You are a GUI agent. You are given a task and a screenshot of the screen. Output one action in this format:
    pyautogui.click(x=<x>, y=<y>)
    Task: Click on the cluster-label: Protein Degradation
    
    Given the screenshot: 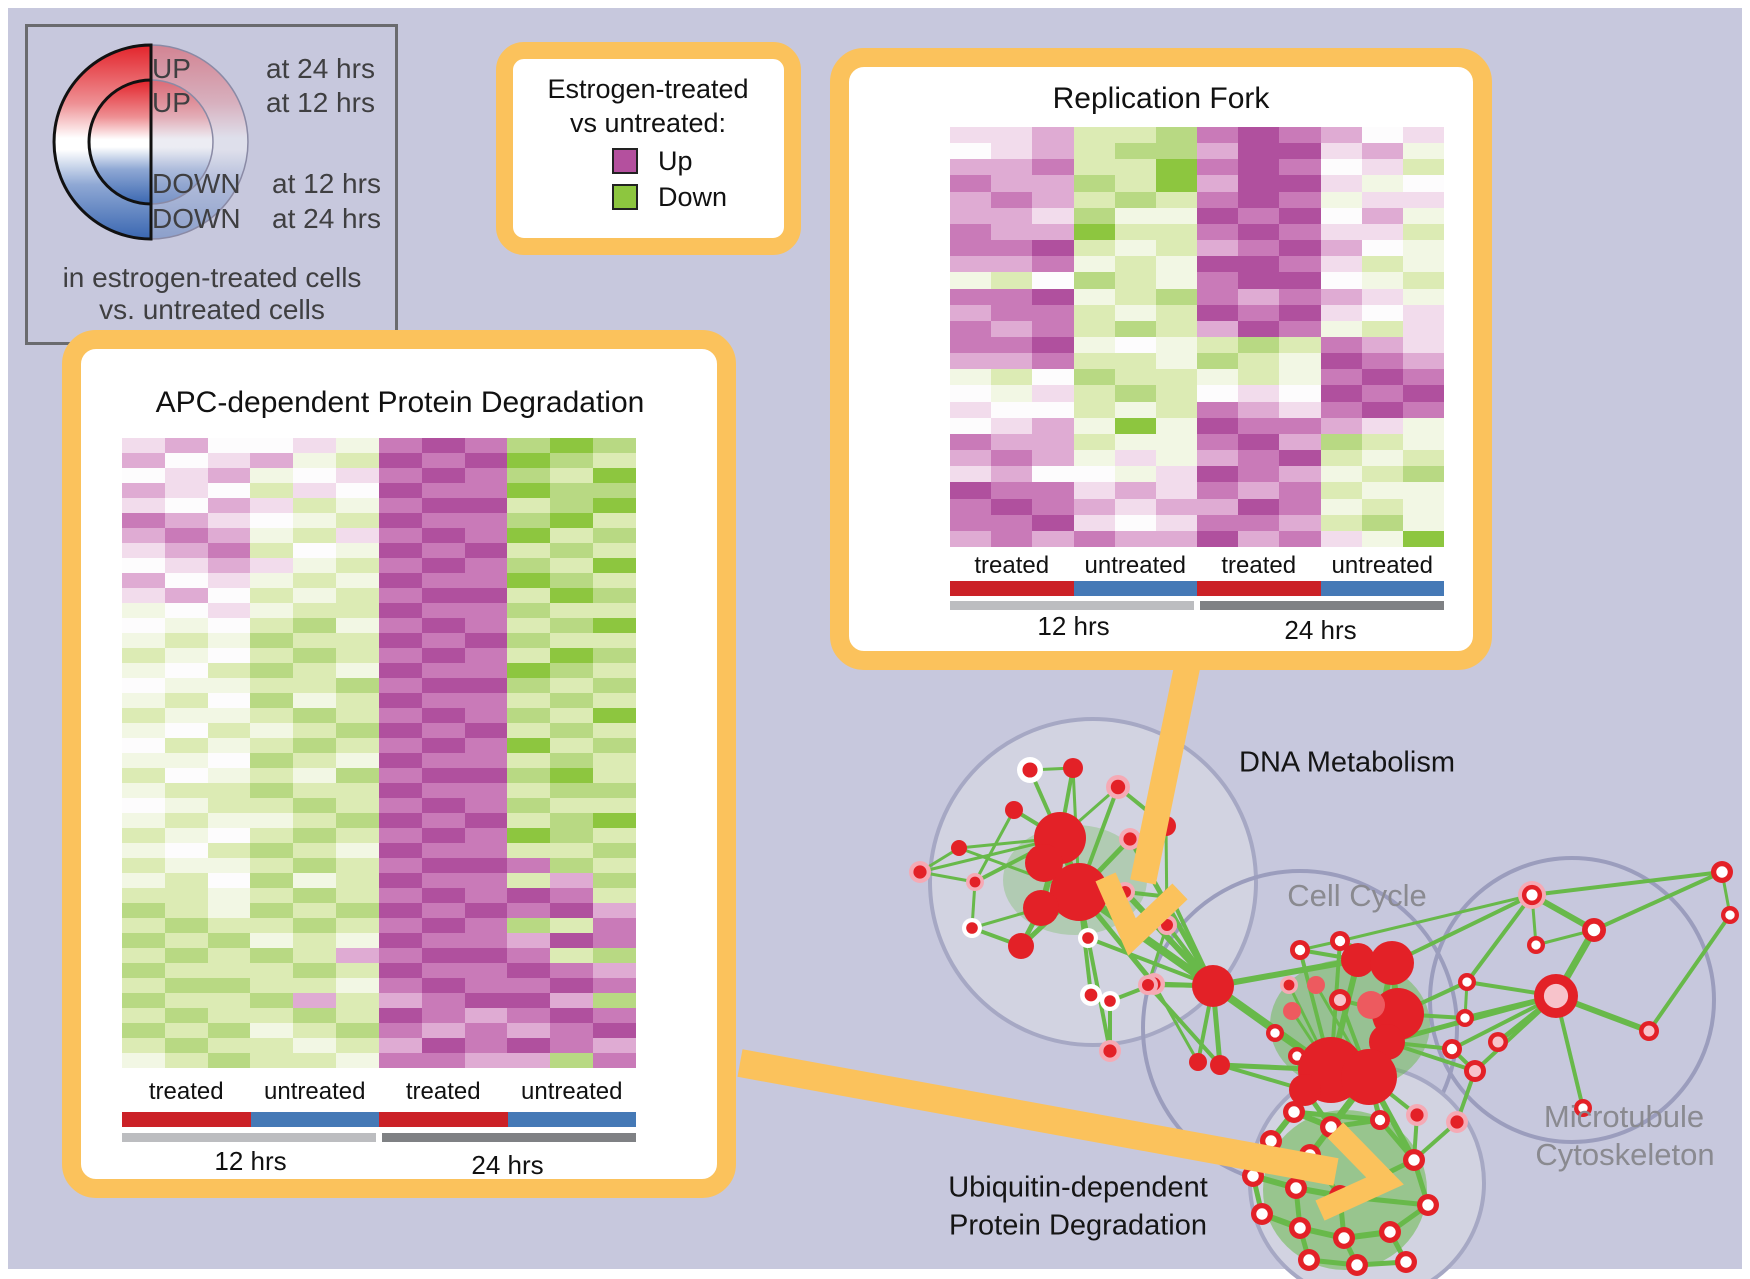 What is the action you would take?
    pyautogui.click(x=1078, y=1225)
    